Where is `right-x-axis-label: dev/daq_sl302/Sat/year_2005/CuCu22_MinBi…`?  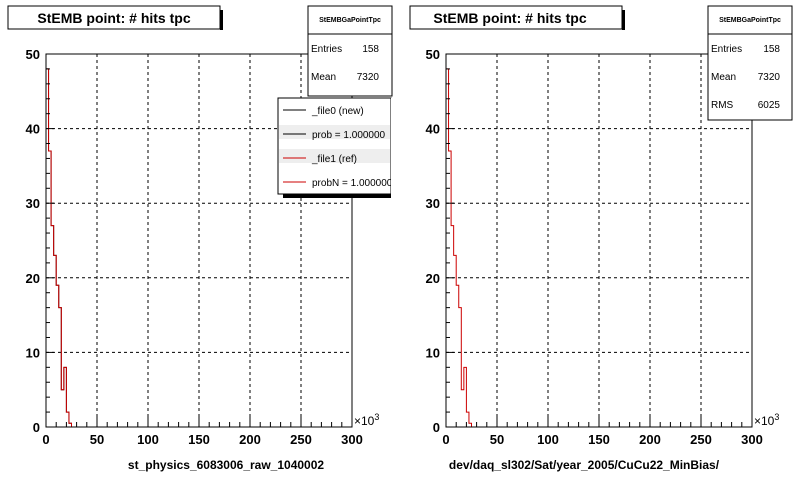
right-x-axis-label: dev/daq_sl302/Sat/year_2005/CuCu22_MinBi… is located at coordinates (584, 465).